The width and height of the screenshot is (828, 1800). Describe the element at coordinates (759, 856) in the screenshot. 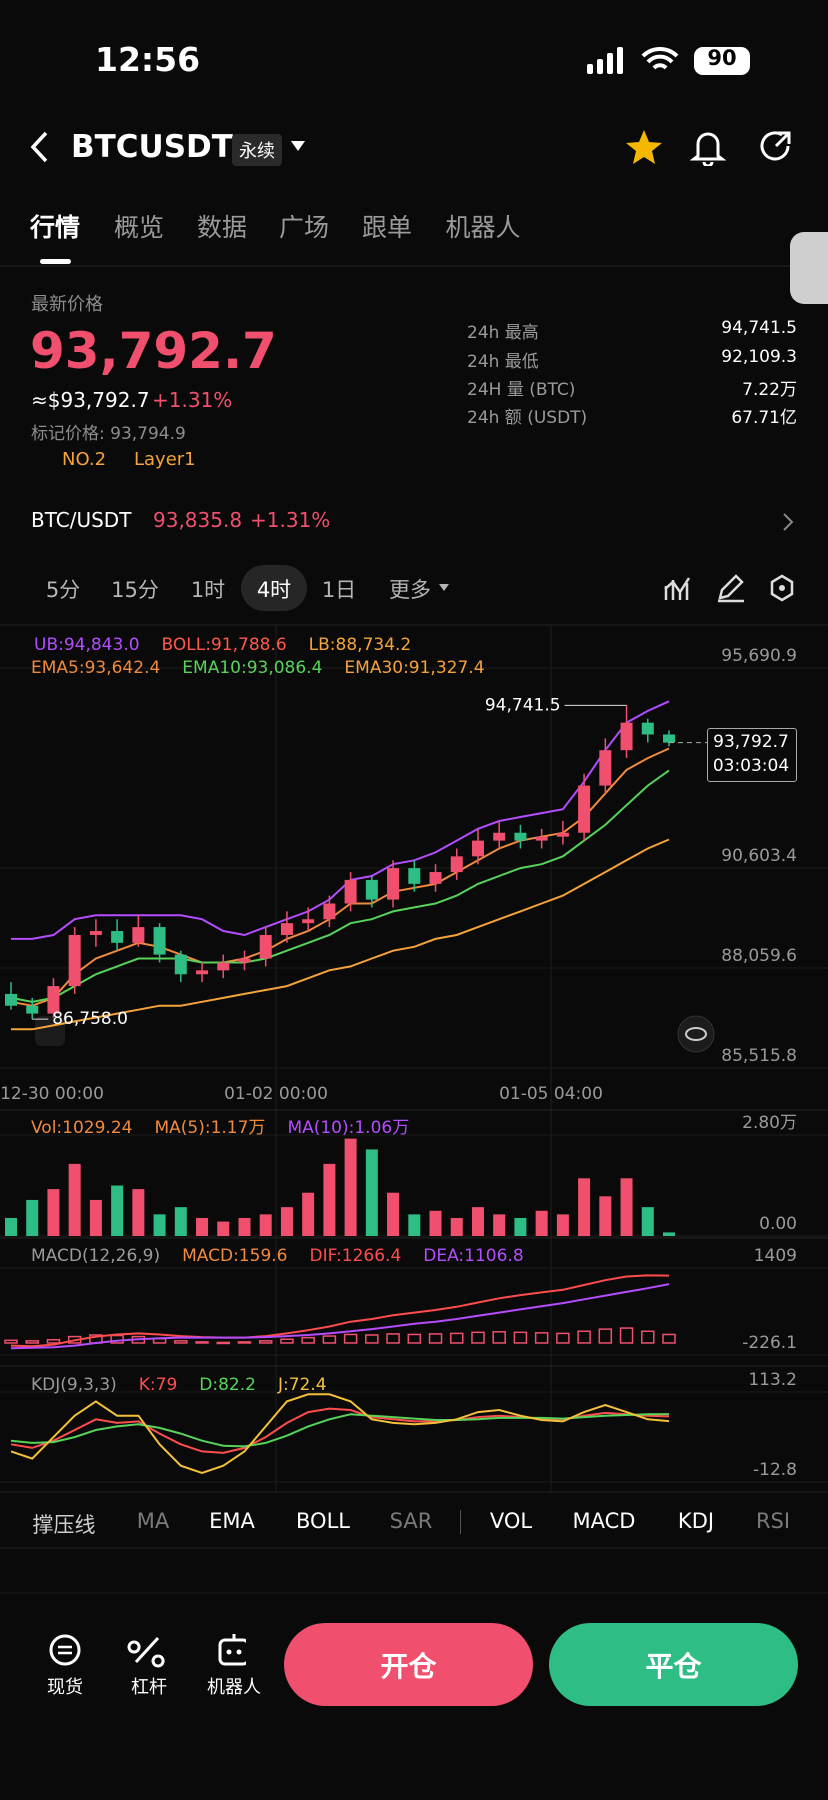

I see `y-tick-label: 90,603.4` at that location.